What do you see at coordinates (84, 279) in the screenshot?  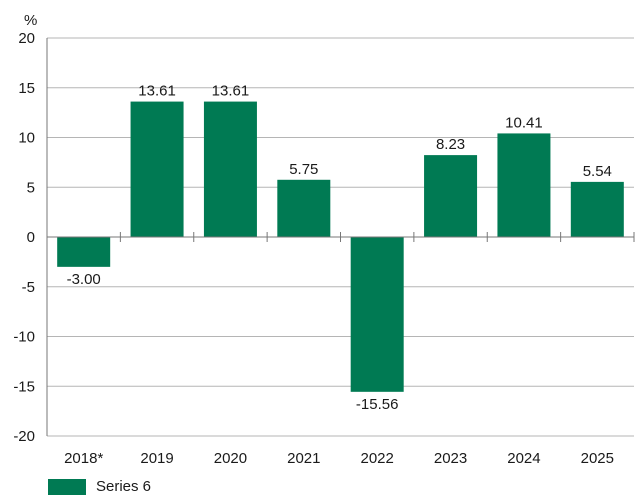 I see `data-label: -3.00` at bounding box center [84, 279].